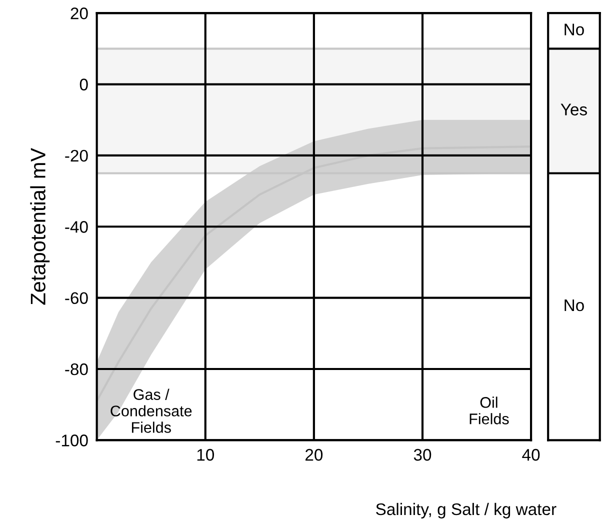 This screenshot has width=609, height=524. I want to click on x-tick-label: 40, so click(531, 454).